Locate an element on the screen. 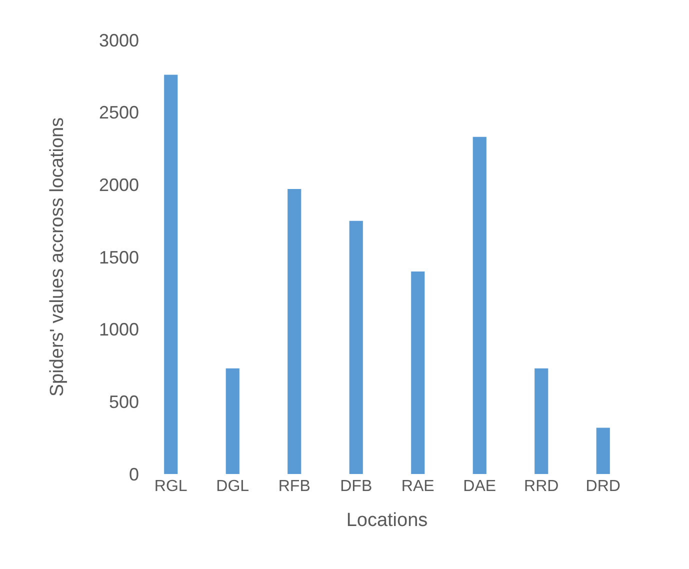 The height and width of the screenshot is (569, 689). x-tick-label: RFB is located at coordinates (294, 486).